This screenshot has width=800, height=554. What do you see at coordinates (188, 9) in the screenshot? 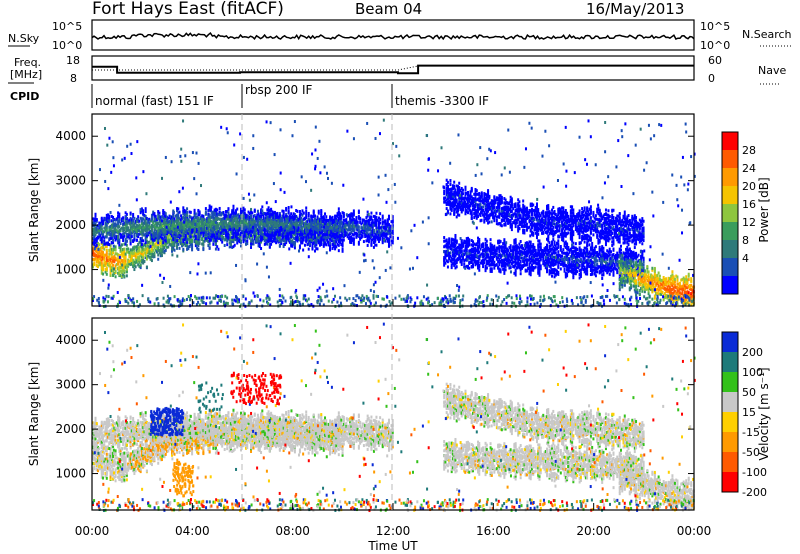
I see `chart-title: Fort Hays East (fitACF)` at bounding box center [188, 9].